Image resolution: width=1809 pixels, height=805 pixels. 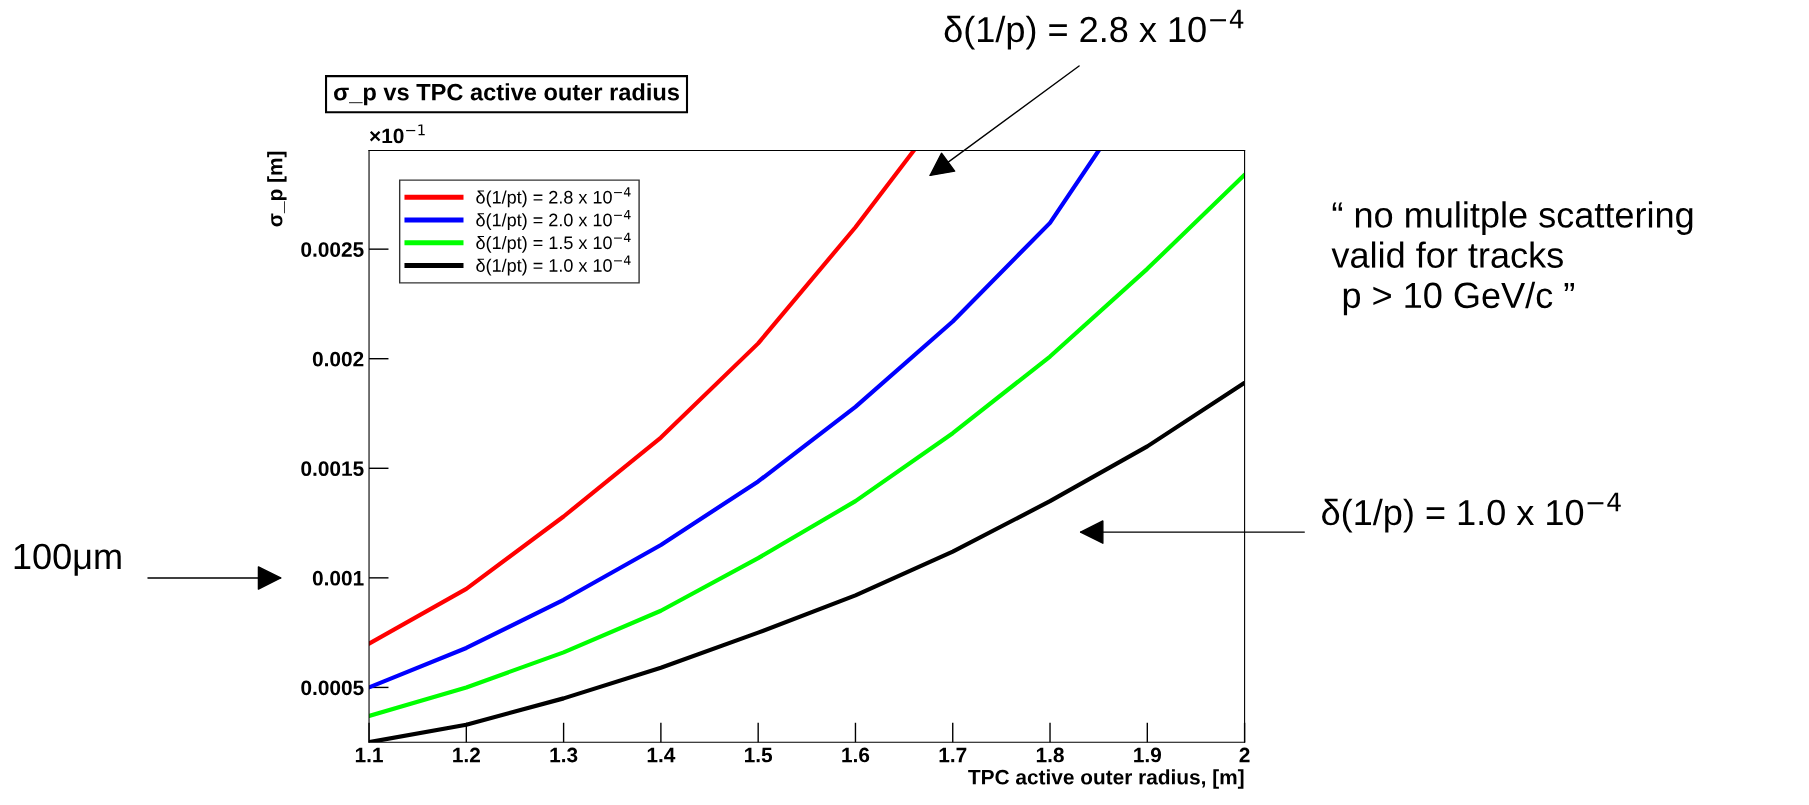 I want to click on x-tick-label: 1.7, so click(x=953, y=755).